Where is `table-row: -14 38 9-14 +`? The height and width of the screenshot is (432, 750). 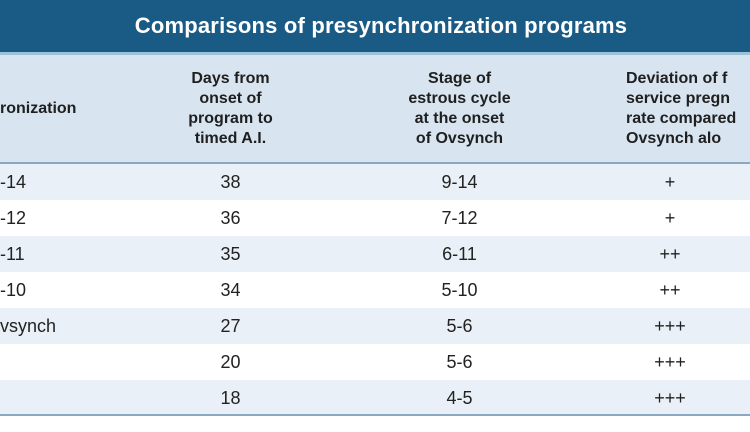 table-row: -14 38 9-14 + is located at coordinates (375, 182).